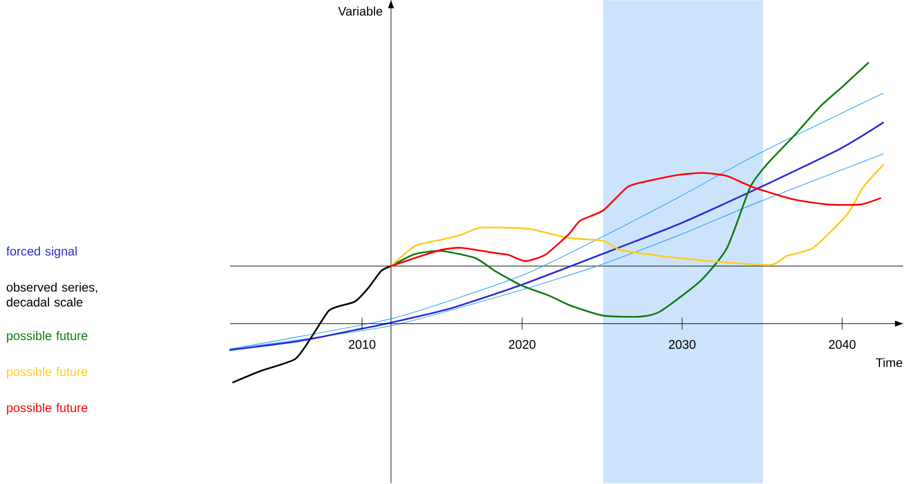 The width and height of the screenshot is (904, 484). Describe the element at coordinates (360, 11) in the screenshot. I see `y-axis-title: Variable` at that location.